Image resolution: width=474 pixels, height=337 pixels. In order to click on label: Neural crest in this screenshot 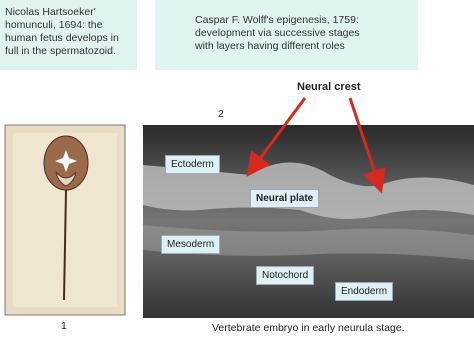, I will do `click(329, 87)`.